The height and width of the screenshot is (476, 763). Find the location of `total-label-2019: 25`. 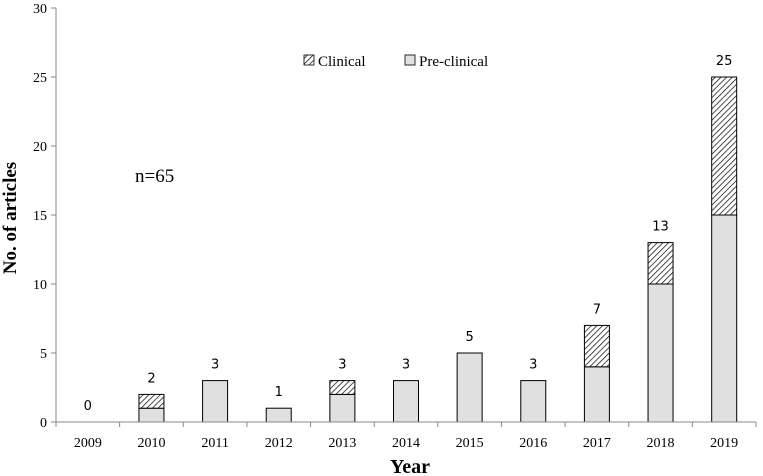

total-label-2019: 25 is located at coordinates (724, 61).